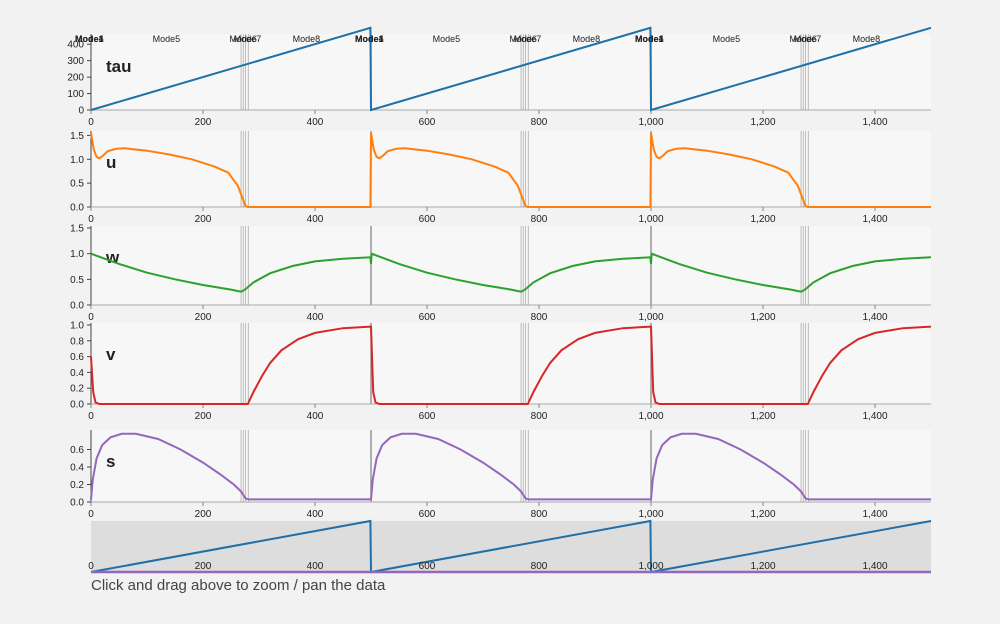  Describe the element at coordinates (203, 566) in the screenshot. I see `navigator-x-tick-label: 200` at that location.